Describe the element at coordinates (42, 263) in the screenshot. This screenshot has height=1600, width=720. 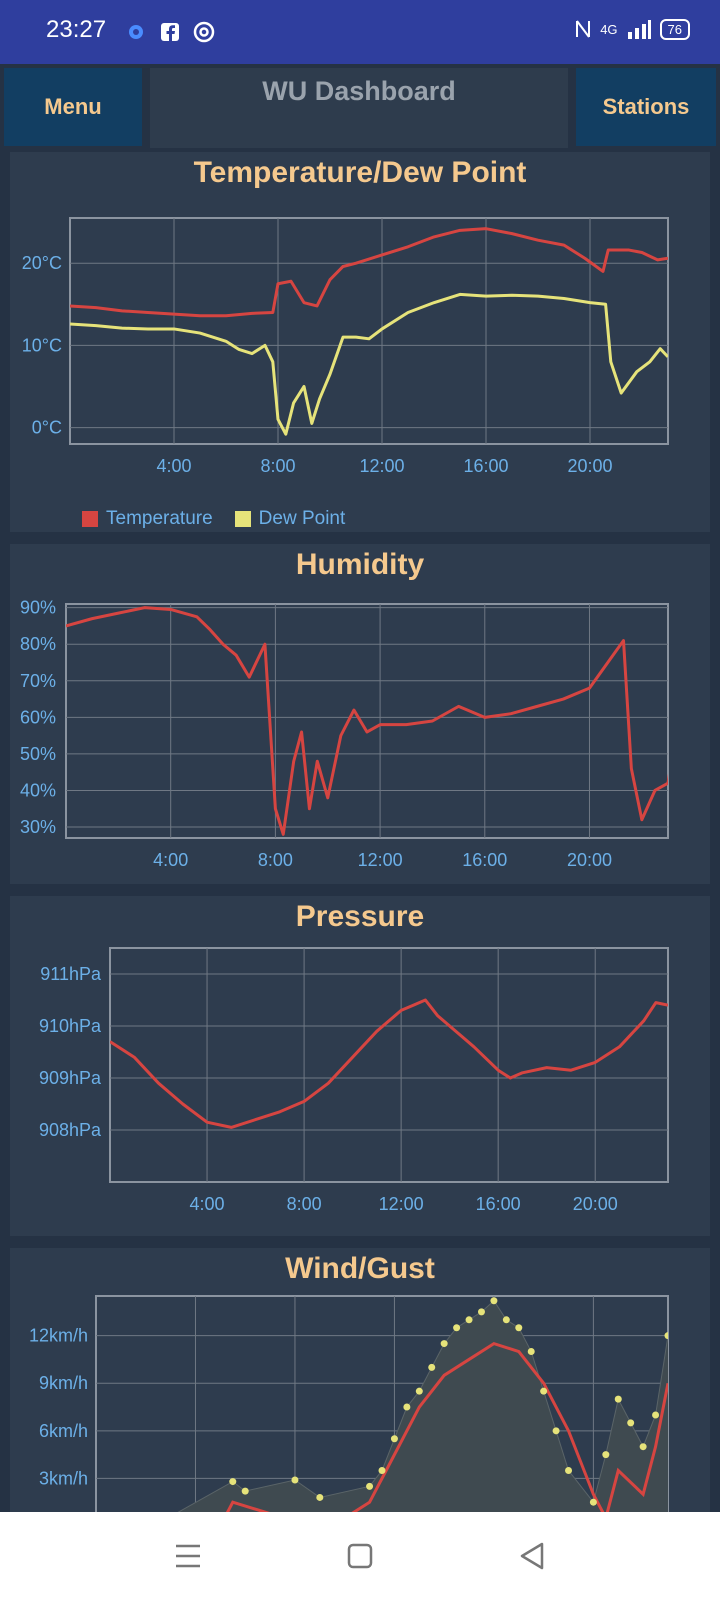
I see `y-tick-label: 20°C` at that location.